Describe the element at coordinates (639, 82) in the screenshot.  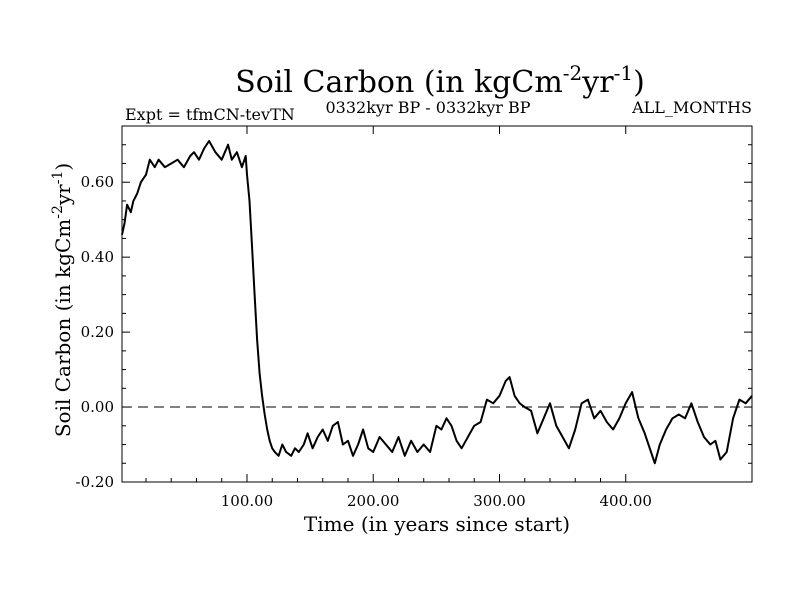
I see `chart-title-end: )` at that location.